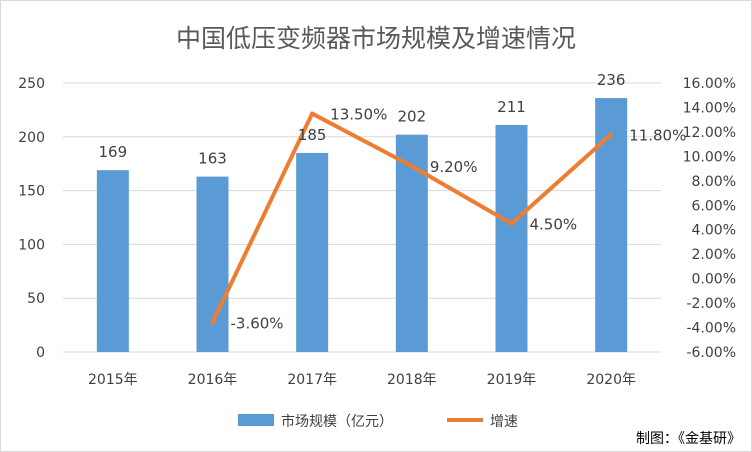 The width and height of the screenshot is (752, 452). What do you see at coordinates (714, 182) in the screenshot?
I see `y-right-tick-label: 8.00%` at bounding box center [714, 182].